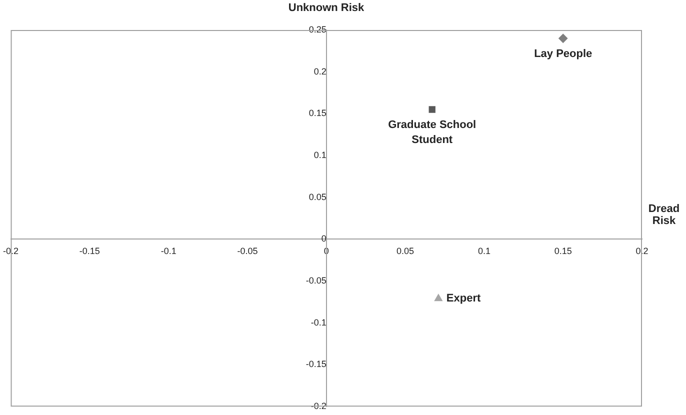 The width and height of the screenshot is (686, 415). Describe the element at coordinates (563, 251) in the screenshot. I see `x-tick-label: 0.15` at that location.